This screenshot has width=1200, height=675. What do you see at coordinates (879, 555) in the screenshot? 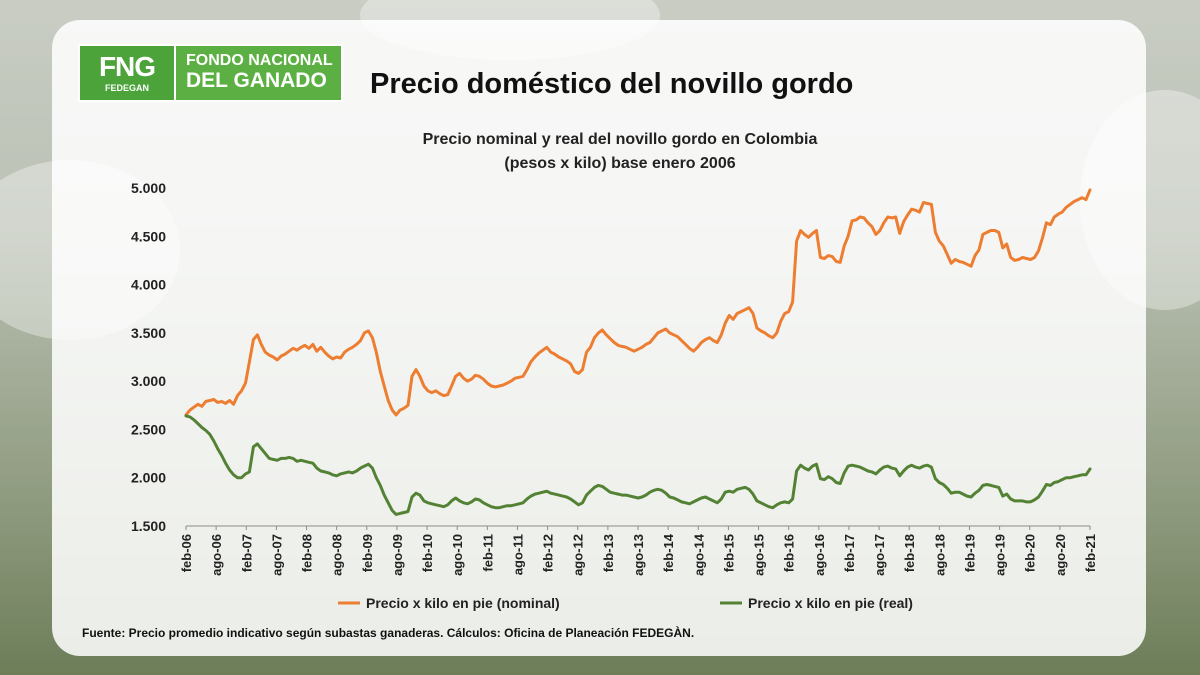
I see `x-tick-label: ago-17` at bounding box center [879, 555].